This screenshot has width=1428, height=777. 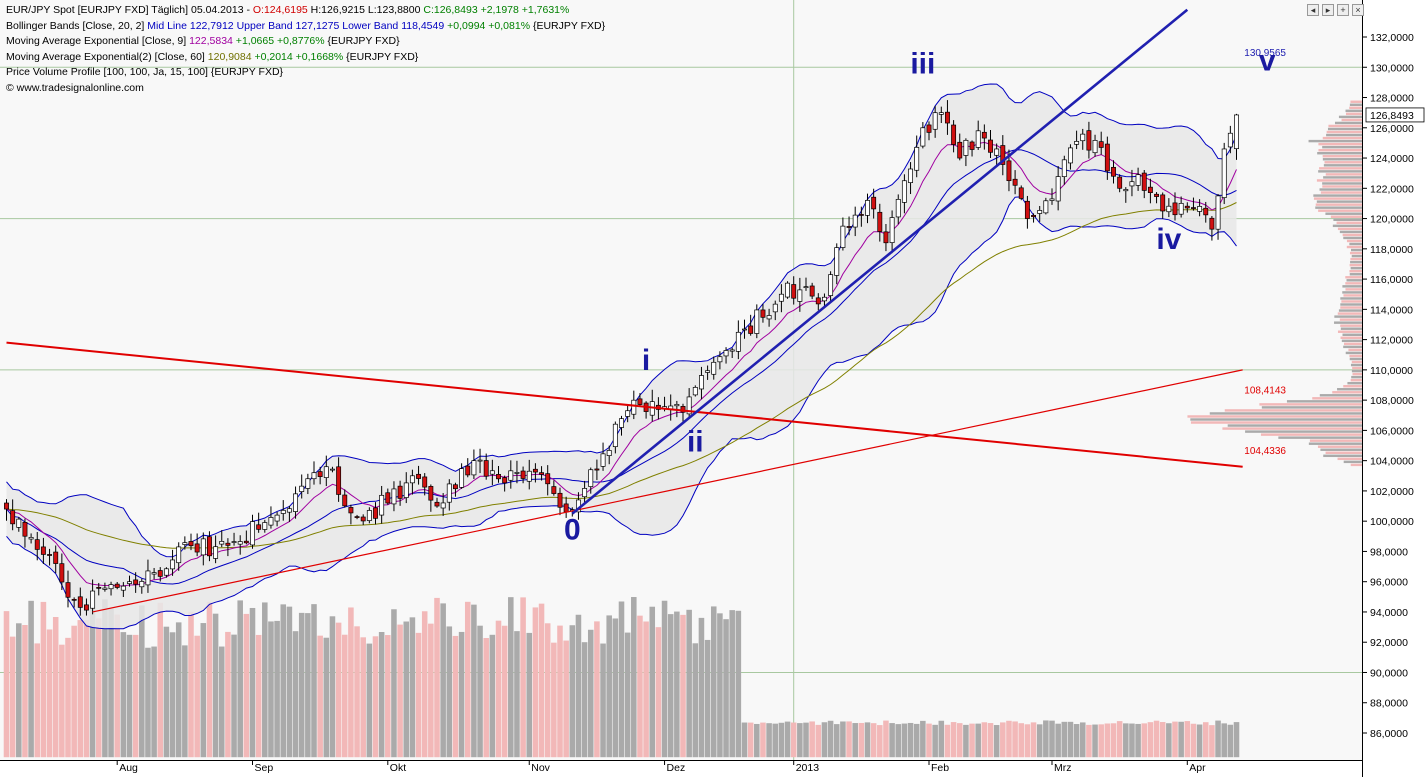 What do you see at coordinates (1358, 10) in the screenshot?
I see `close-button: ×` at bounding box center [1358, 10].